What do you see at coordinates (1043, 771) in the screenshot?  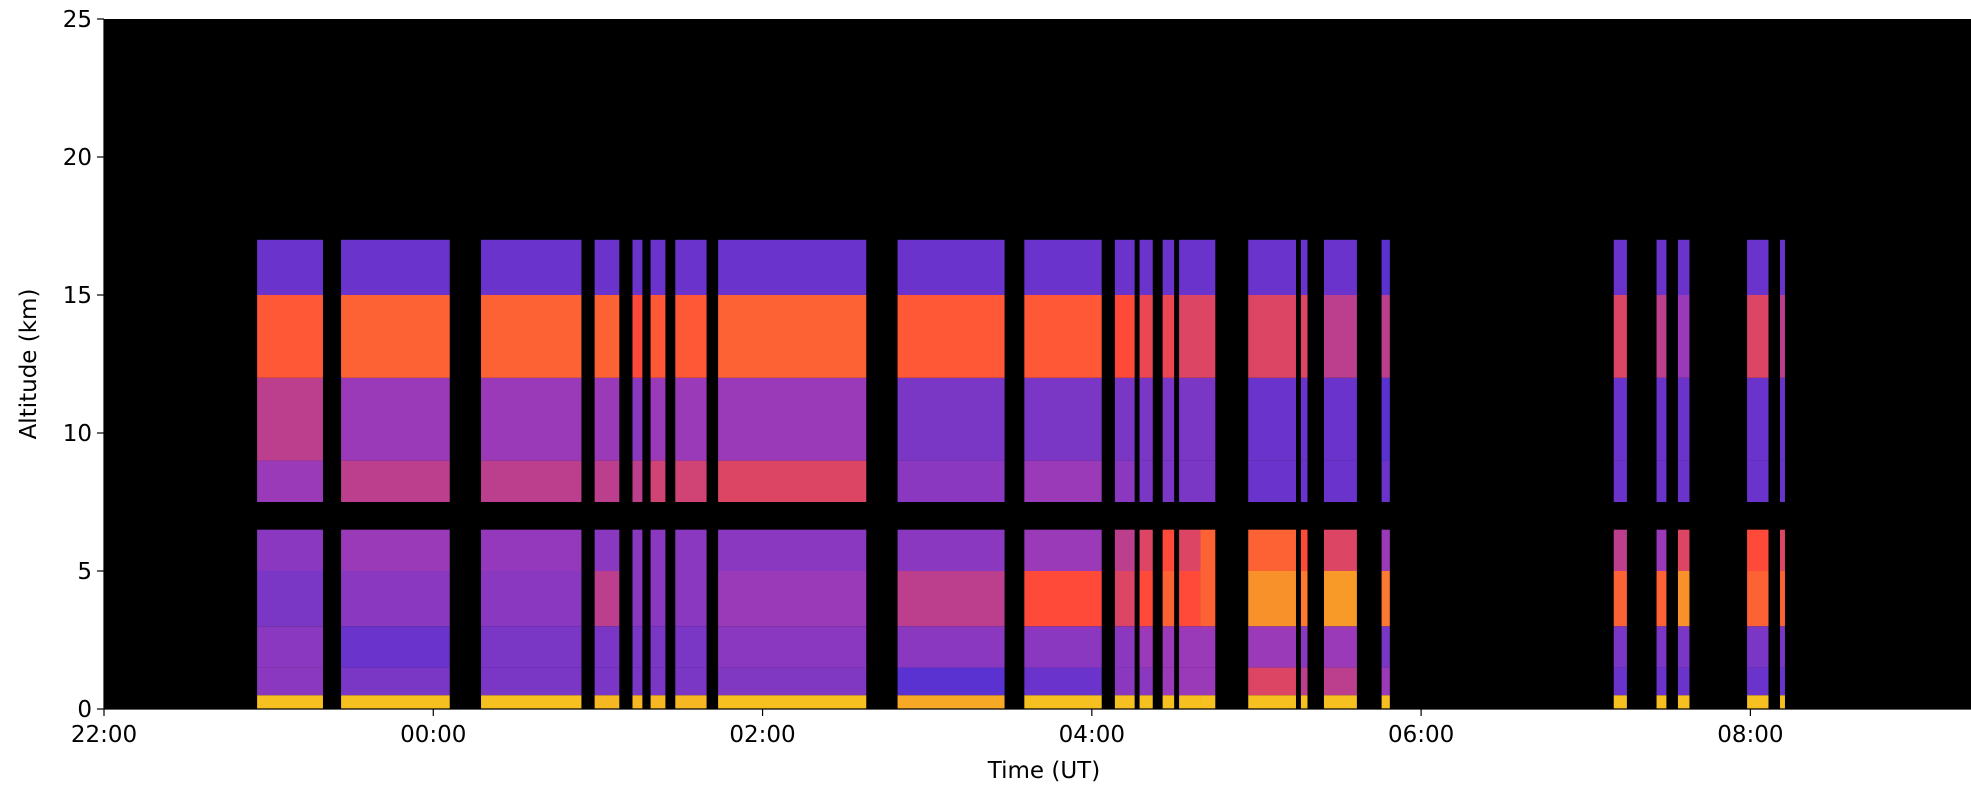 I see `x-axis-label: Time (UT)` at bounding box center [1043, 771].